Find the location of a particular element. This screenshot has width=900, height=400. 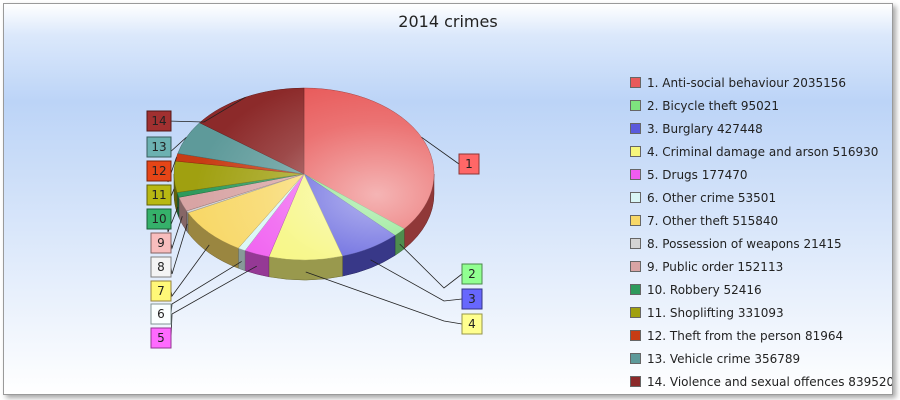

pie-gloss is located at coordinates (304, 174).